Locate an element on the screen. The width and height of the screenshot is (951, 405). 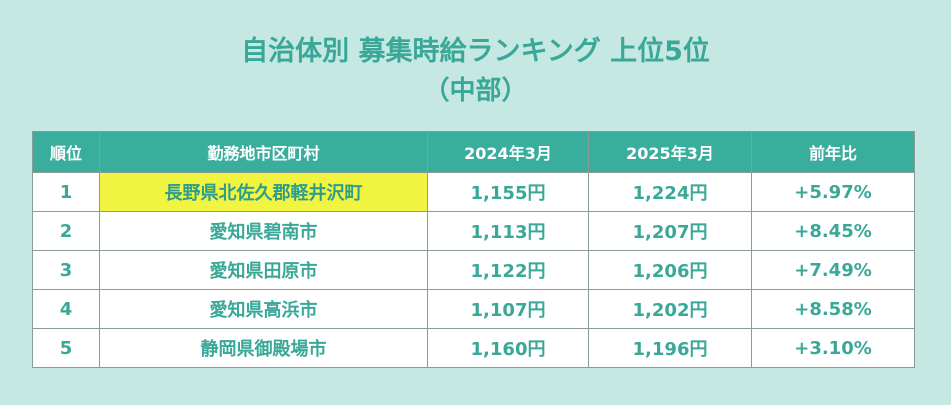
page-title: 自治体別 募集時給ランキング 上位5位 is located at coordinates (475, 51).